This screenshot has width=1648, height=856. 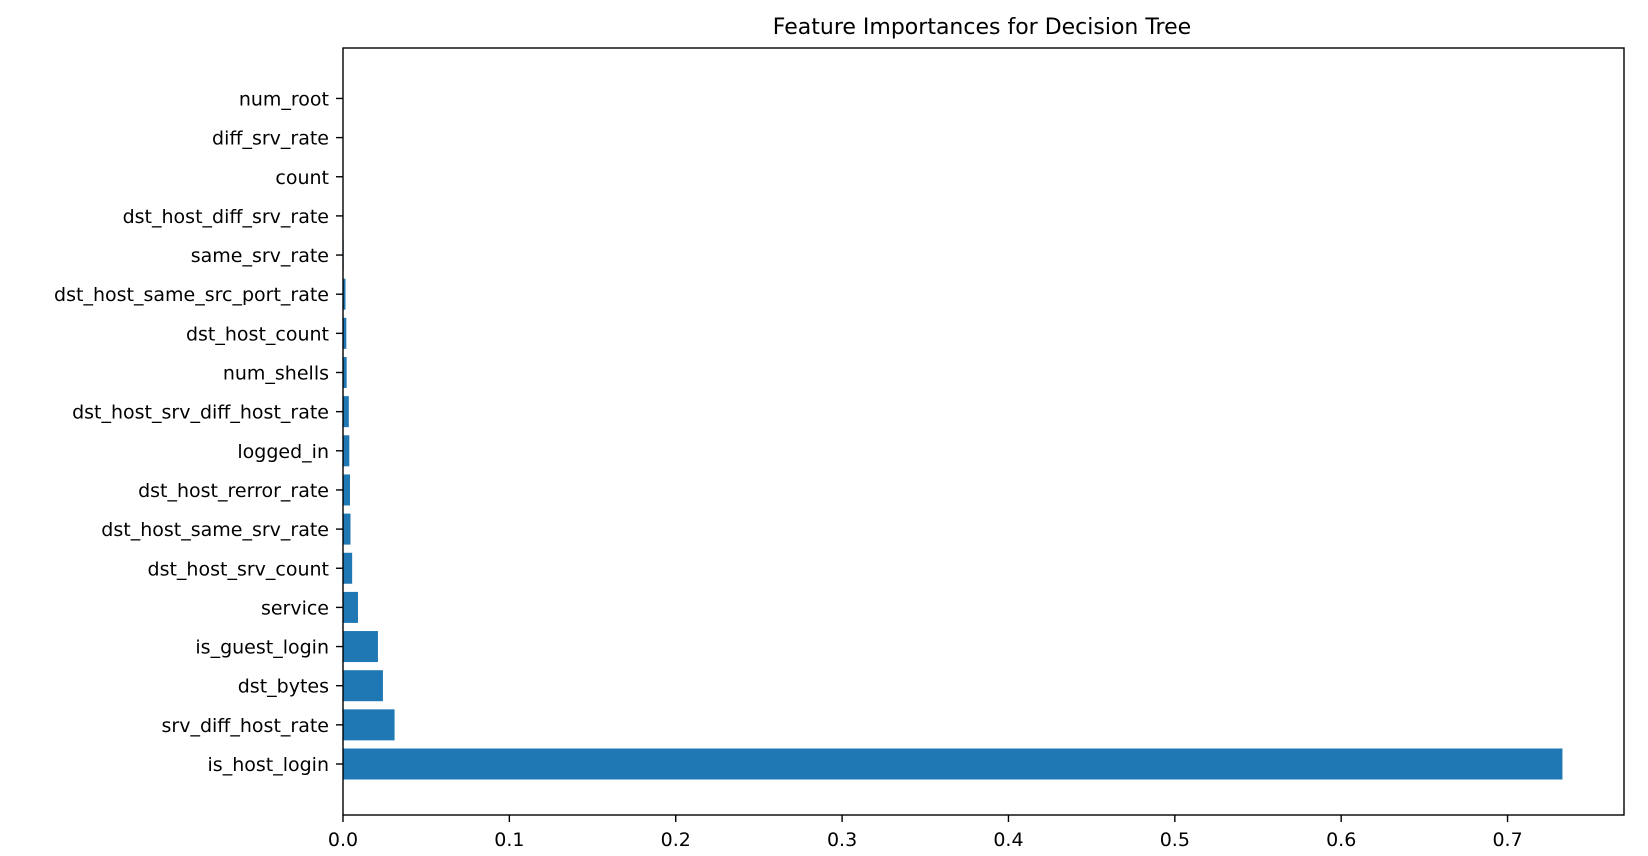 I want to click on y-tick-label: count, so click(x=302, y=178).